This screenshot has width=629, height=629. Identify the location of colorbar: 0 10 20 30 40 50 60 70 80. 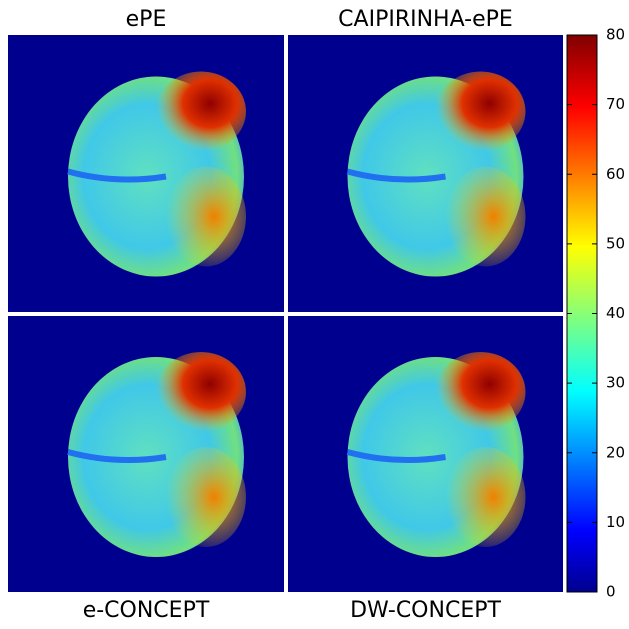
(595, 313).